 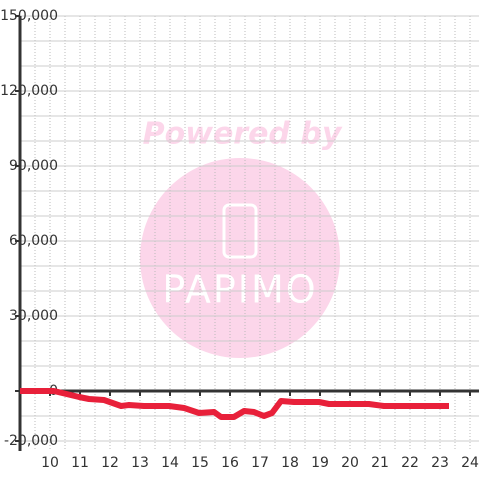 What do you see at coordinates (31, 441) in the screenshot?
I see `y-tick-label: -20,000` at bounding box center [31, 441].